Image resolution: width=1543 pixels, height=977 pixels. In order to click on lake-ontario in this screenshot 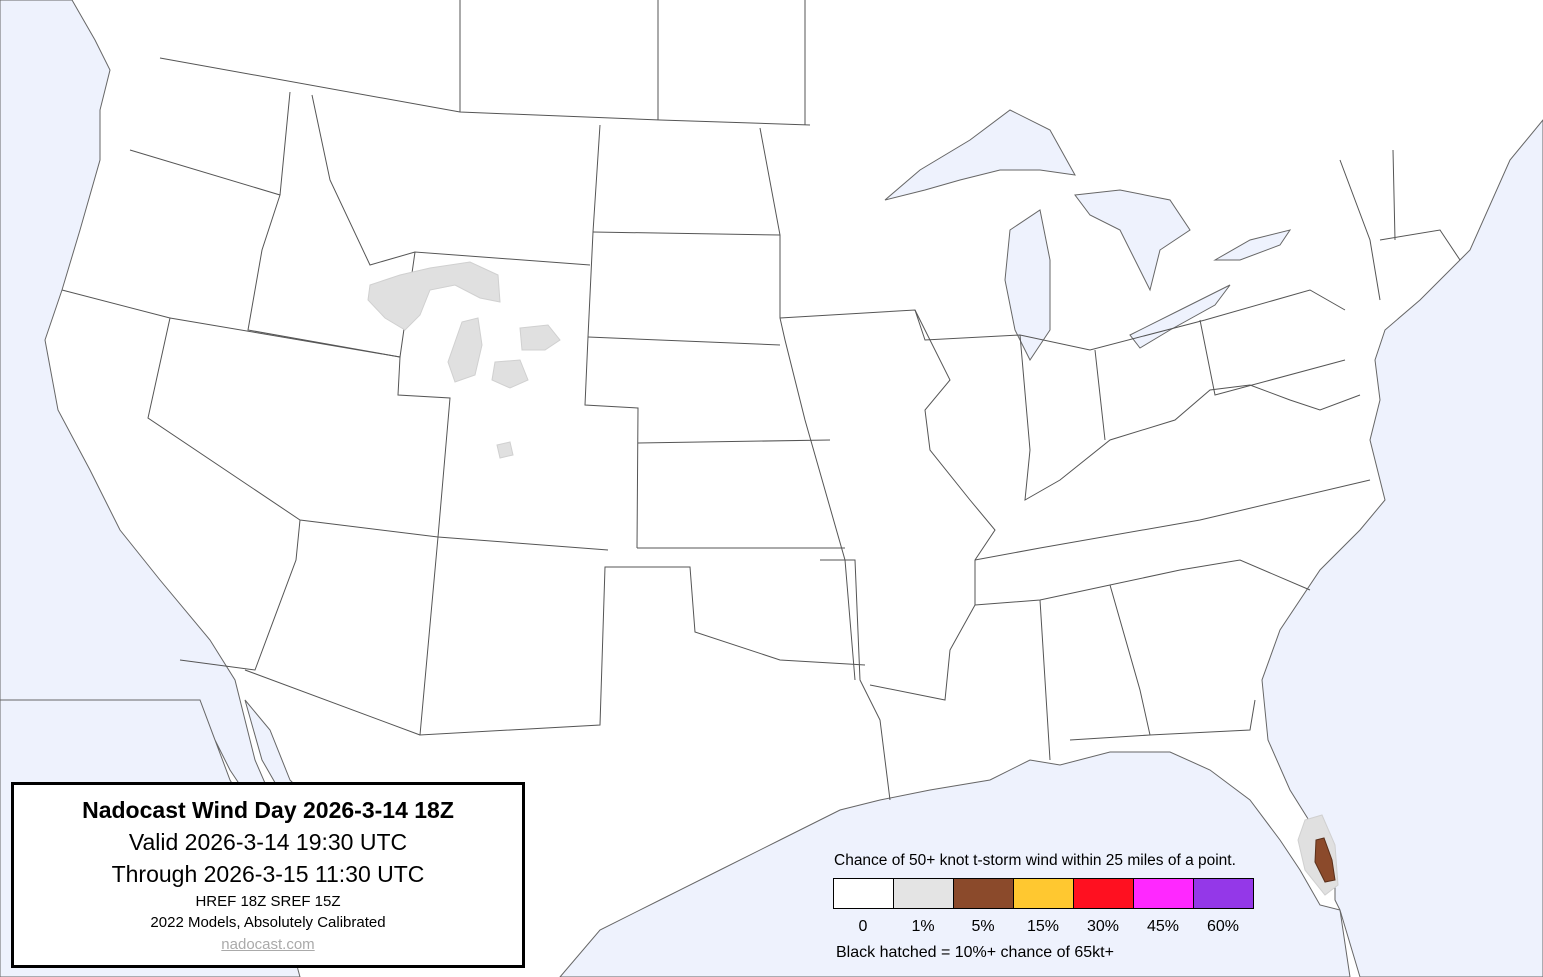, I will do `click(1252, 245)`.